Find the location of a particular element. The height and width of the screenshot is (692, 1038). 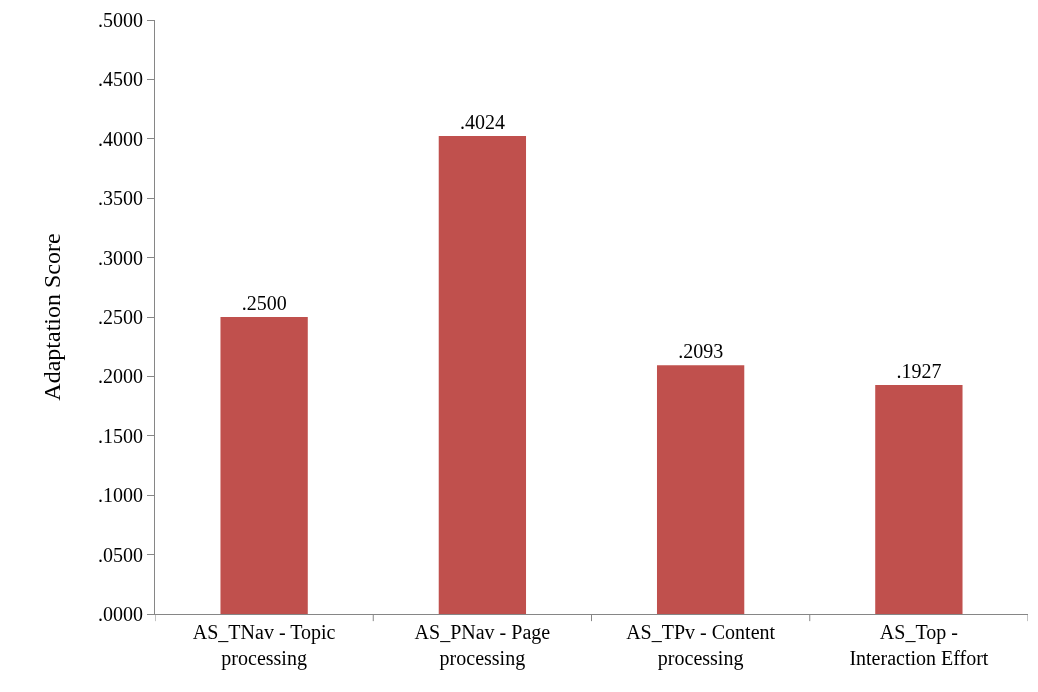

x-tick-label: AS_TPv - Content processing is located at coordinates (701, 645).